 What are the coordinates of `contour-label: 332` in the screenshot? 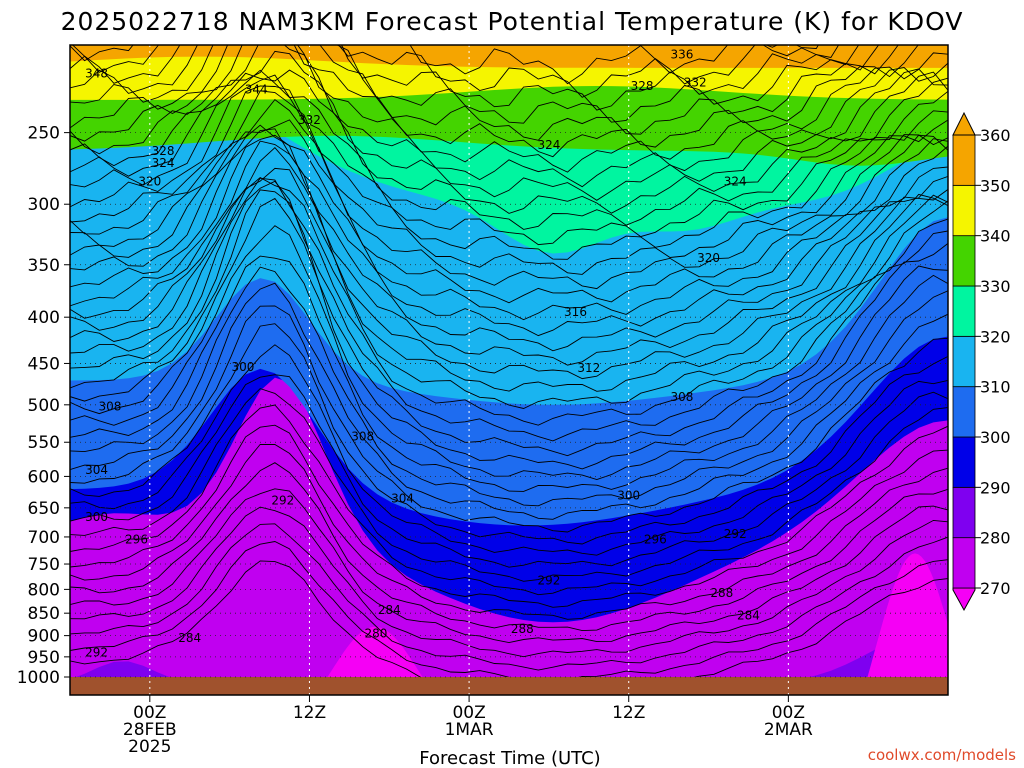 It's located at (695, 82).